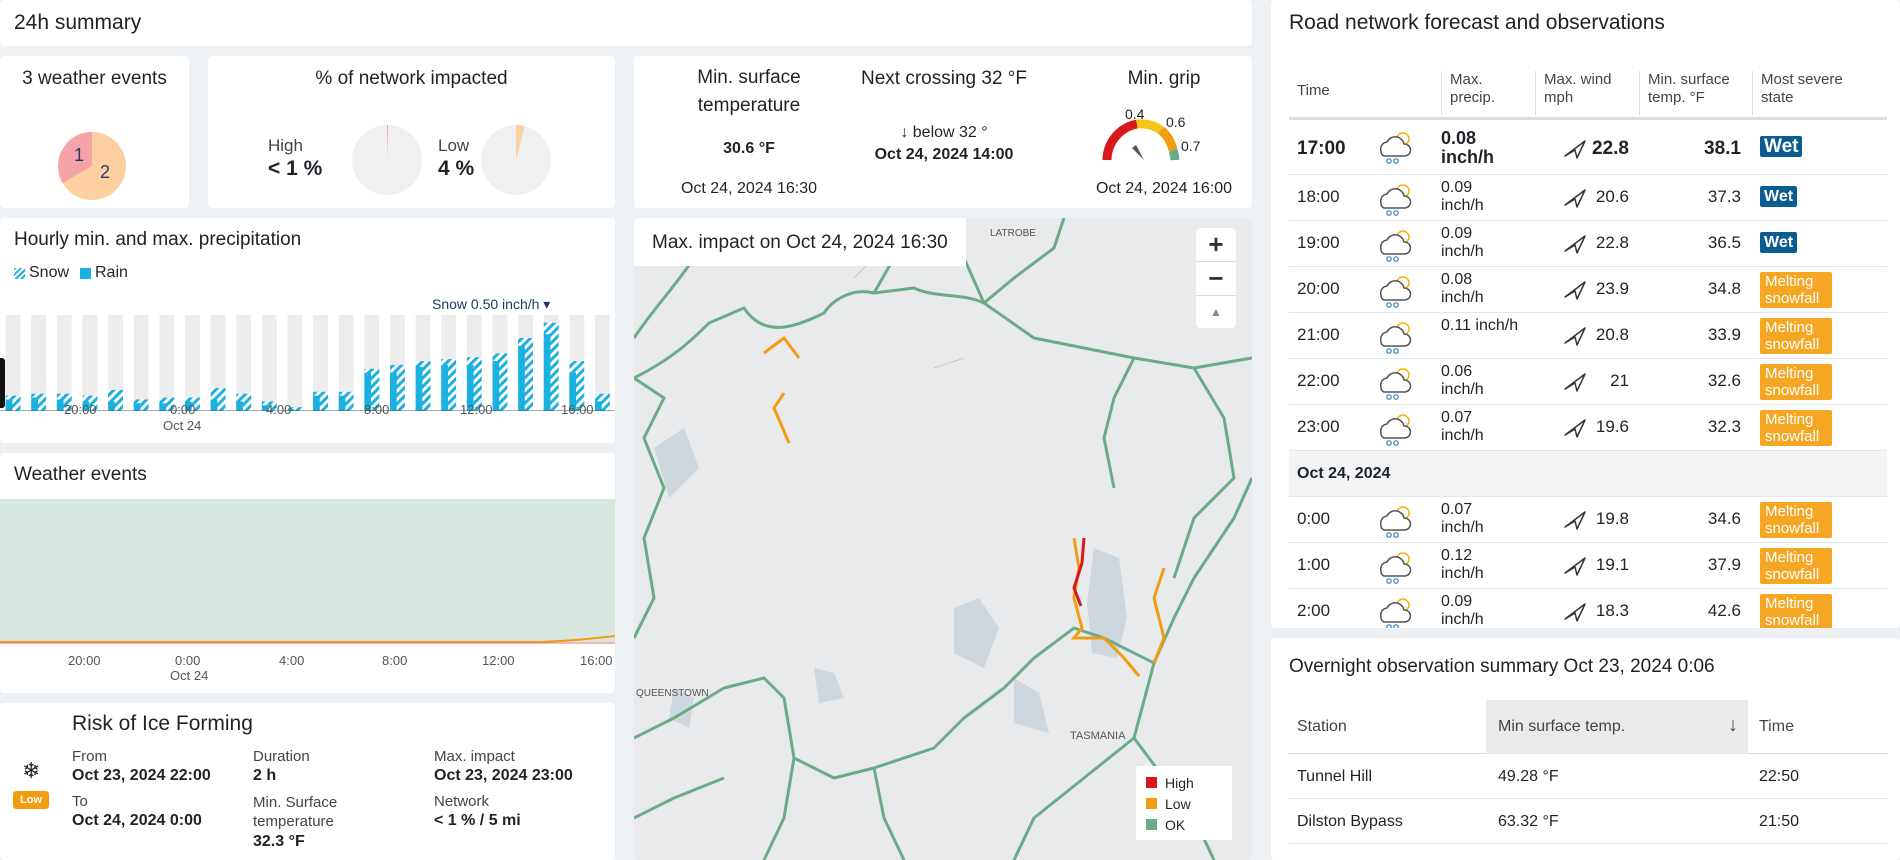 This screenshot has width=1900, height=860. What do you see at coordinates (158, 239) in the screenshot?
I see `precip-chart-title: Hourly min. and max. precipitation` at bounding box center [158, 239].